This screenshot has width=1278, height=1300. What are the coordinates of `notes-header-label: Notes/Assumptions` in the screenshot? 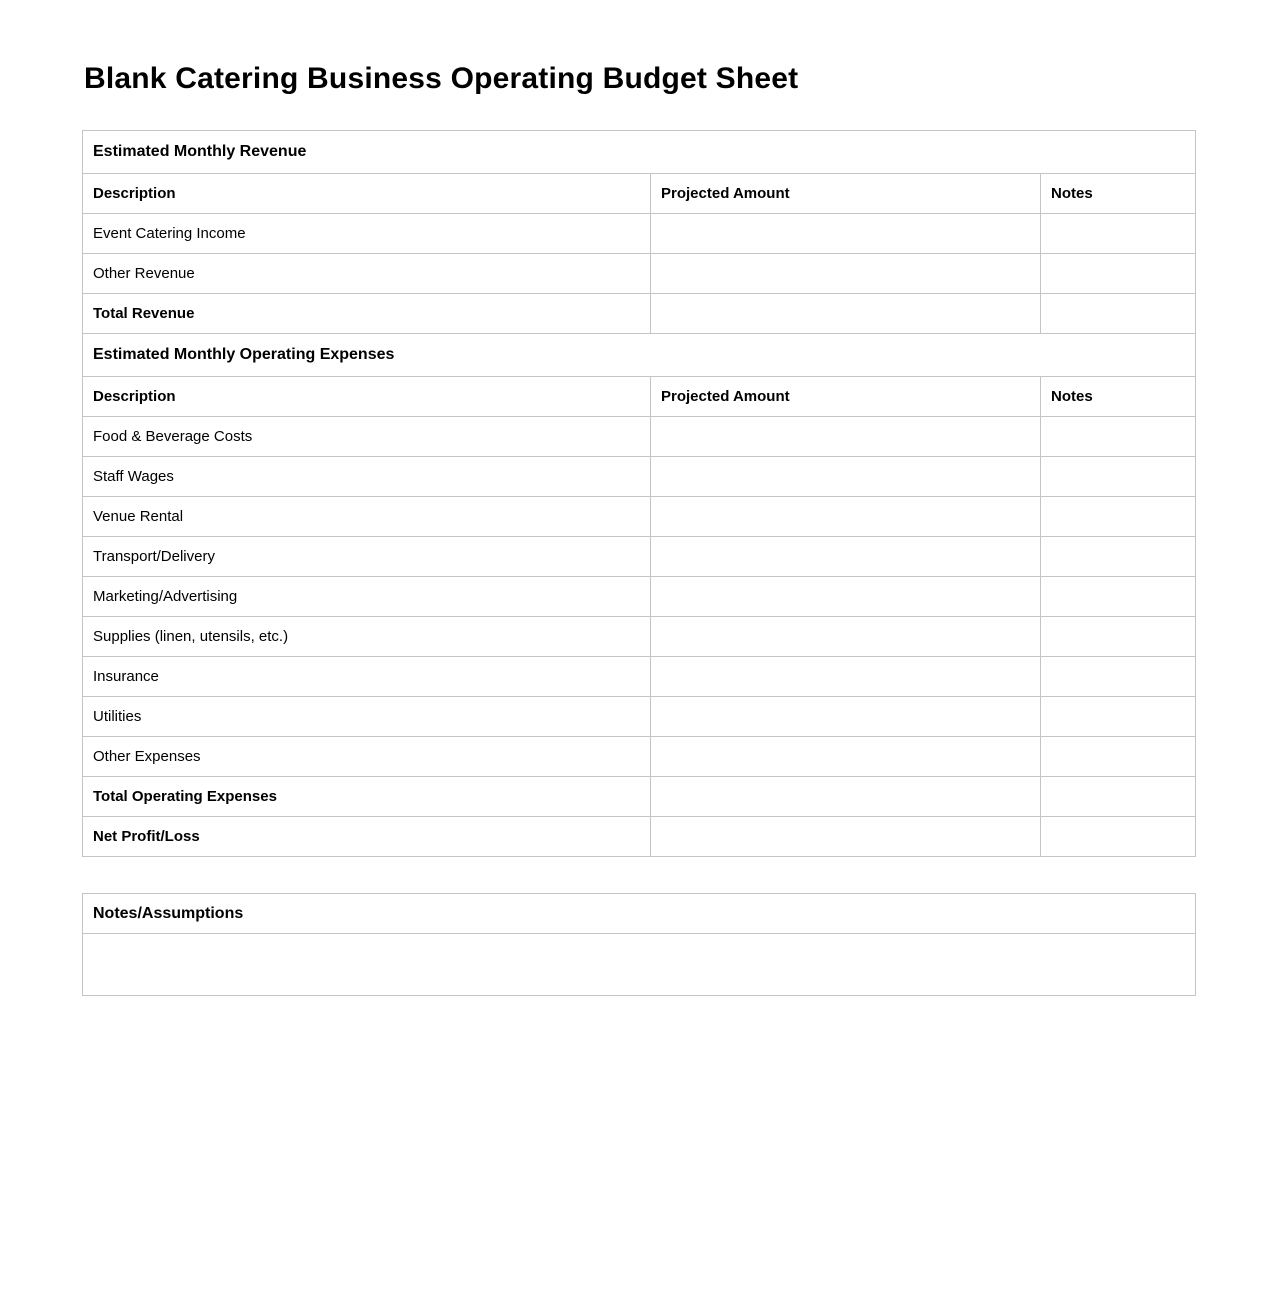 It's located at (639, 913).